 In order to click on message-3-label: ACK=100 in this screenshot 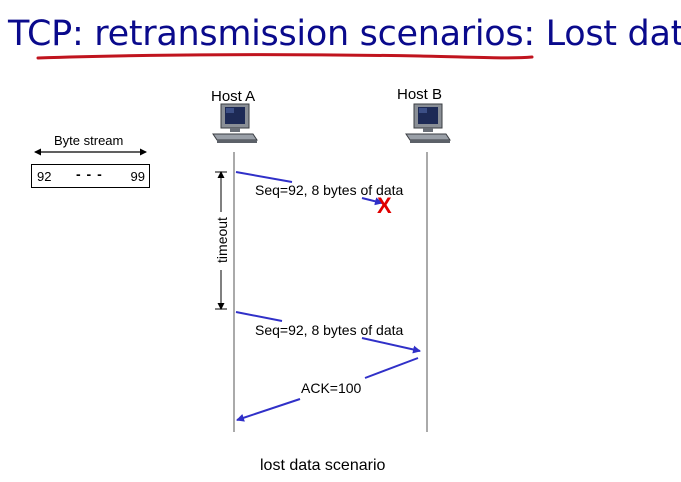, I will do `click(331, 388)`.